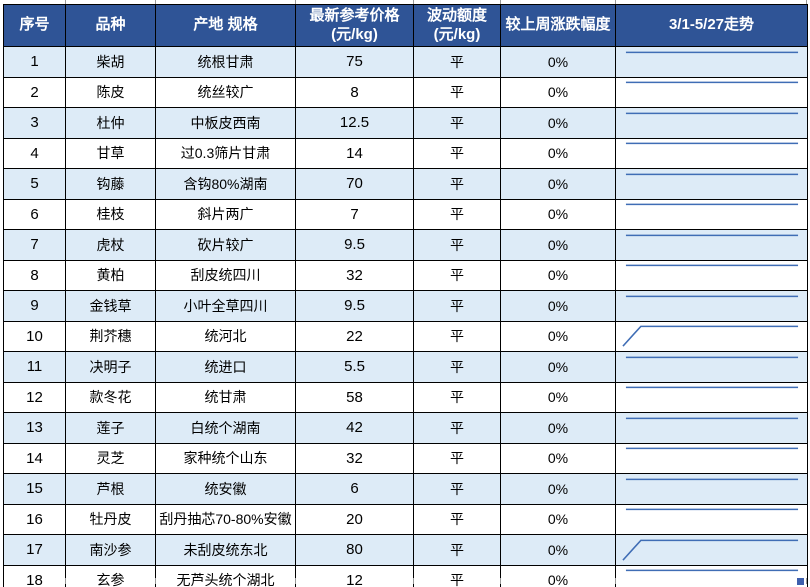  What do you see at coordinates (34, 458) in the screenshot?
I see `cell-serial: 14` at bounding box center [34, 458].